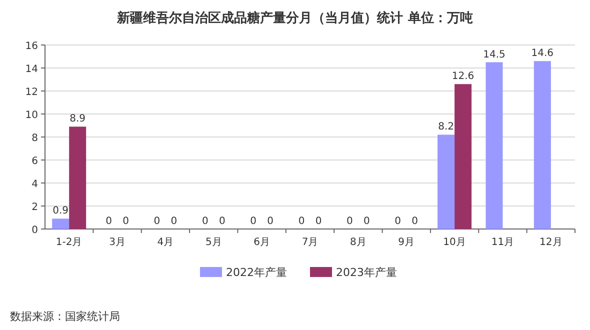 This screenshot has width=590, height=330. Describe the element at coordinates (256, 272) in the screenshot. I see `legend-label: 2022年产量` at that location.